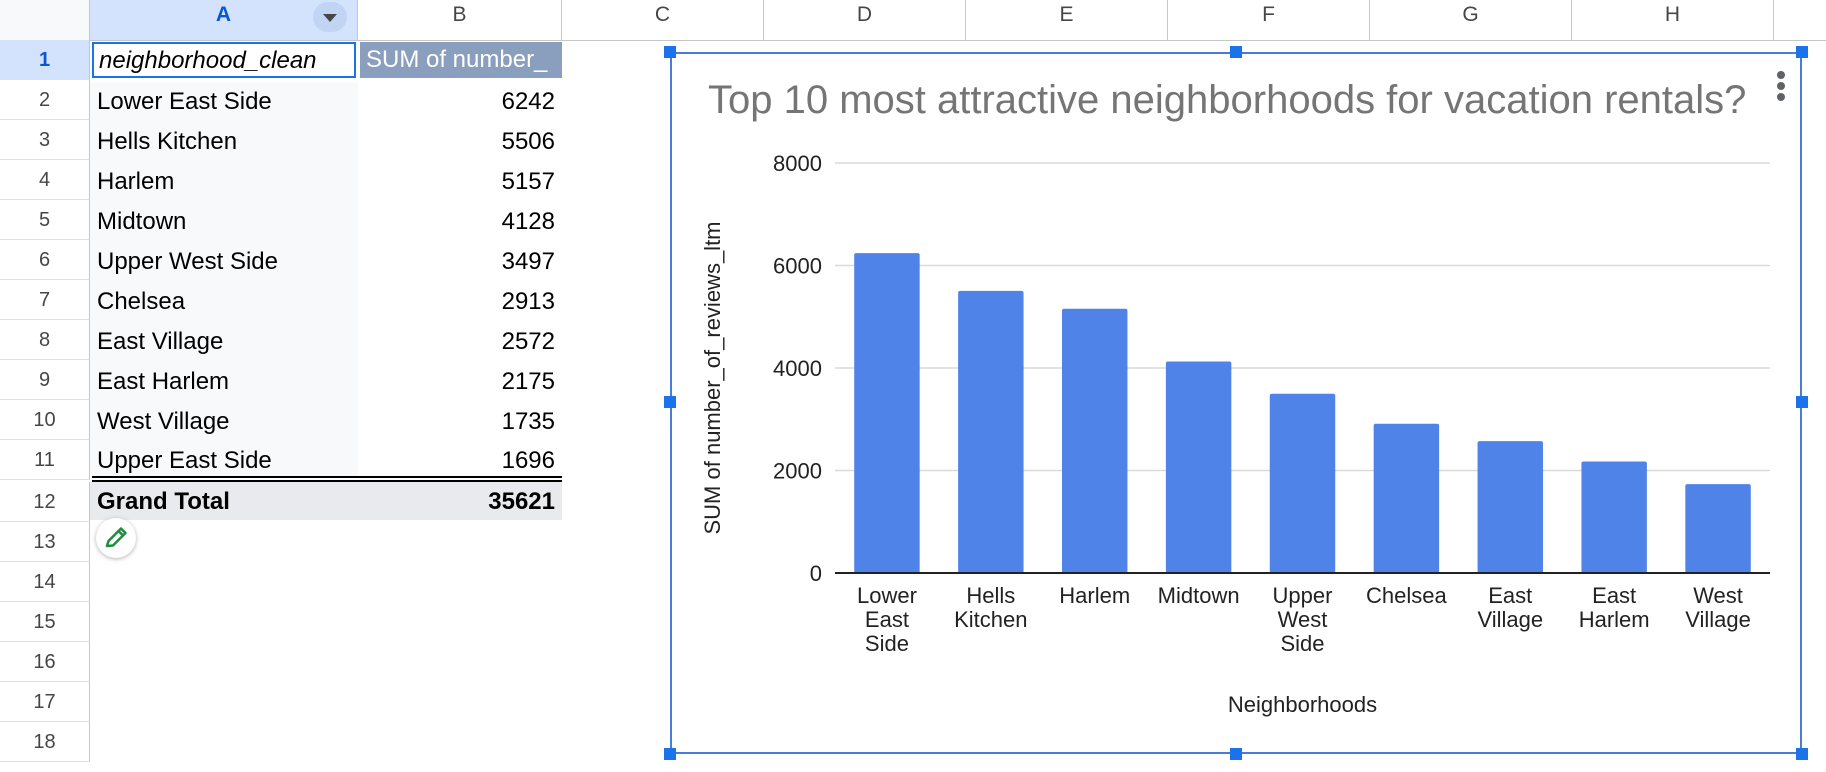  I want to click on row-header-2: 2, so click(45, 100).